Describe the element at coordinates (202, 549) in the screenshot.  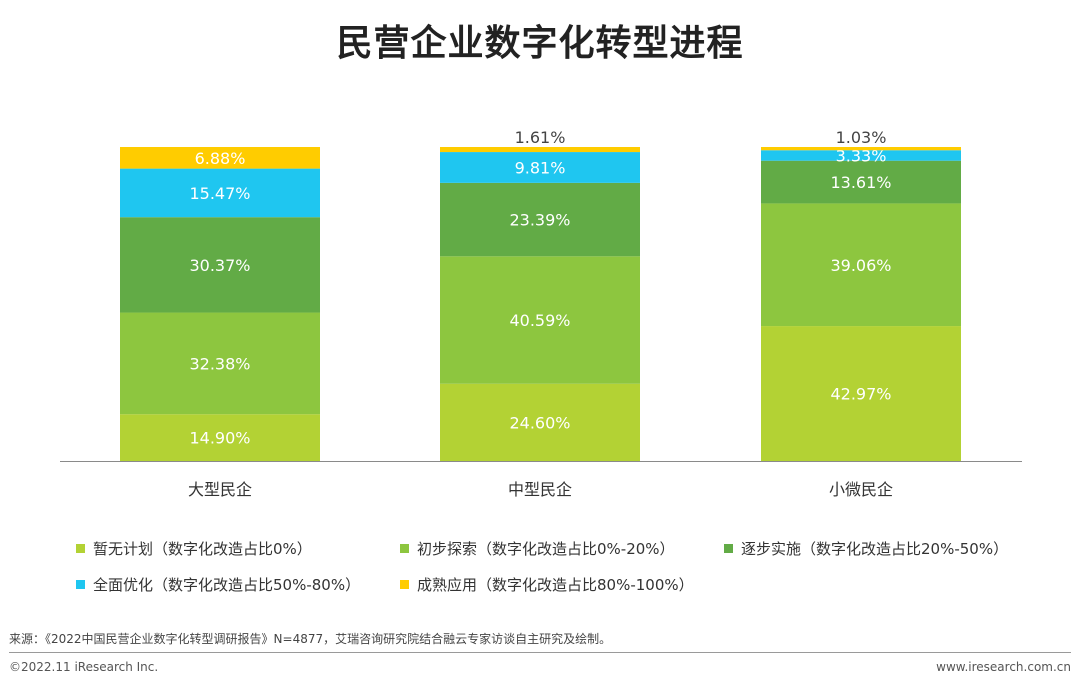
I see `legend-label: 暂无计划（数字化改造占比0%）` at that location.